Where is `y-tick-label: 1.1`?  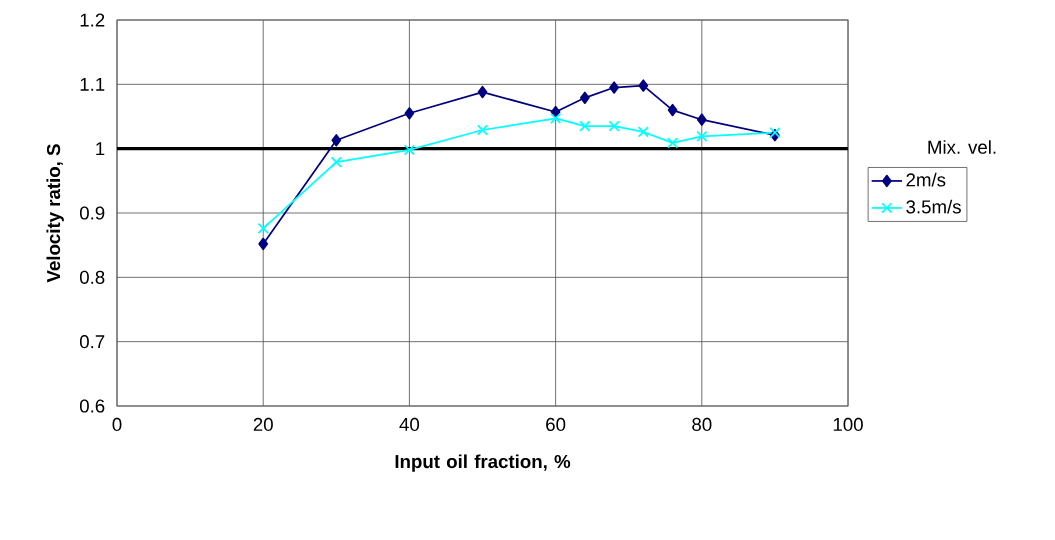 y-tick-label: 1.1 is located at coordinates (92, 84).